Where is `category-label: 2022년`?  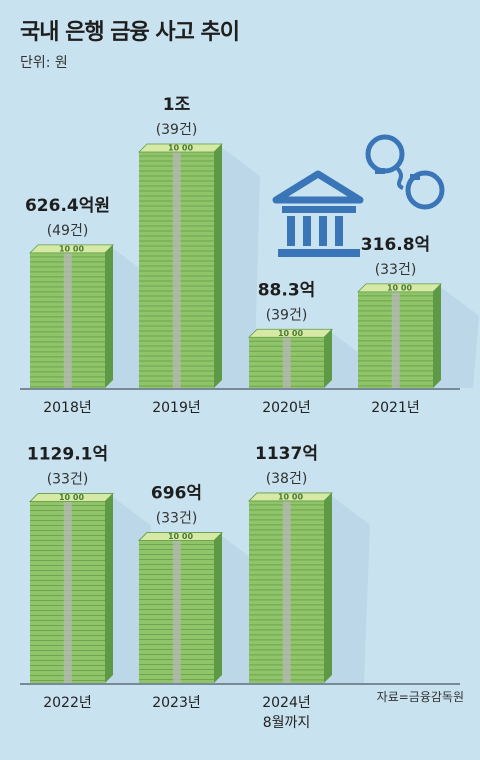 category-label: 2022년 is located at coordinates (67, 703).